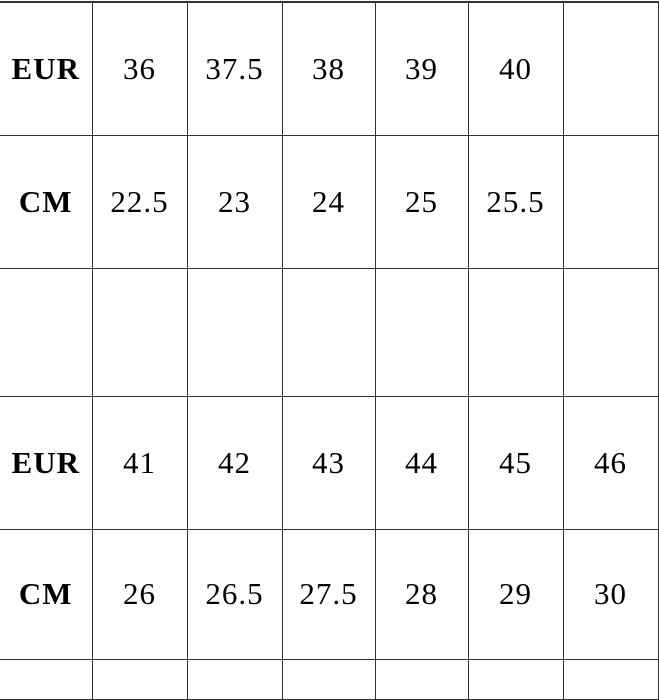 Image resolution: width=659 pixels, height=700 pixels. I want to click on cell-cm-large-3: 27.5, so click(328, 594).